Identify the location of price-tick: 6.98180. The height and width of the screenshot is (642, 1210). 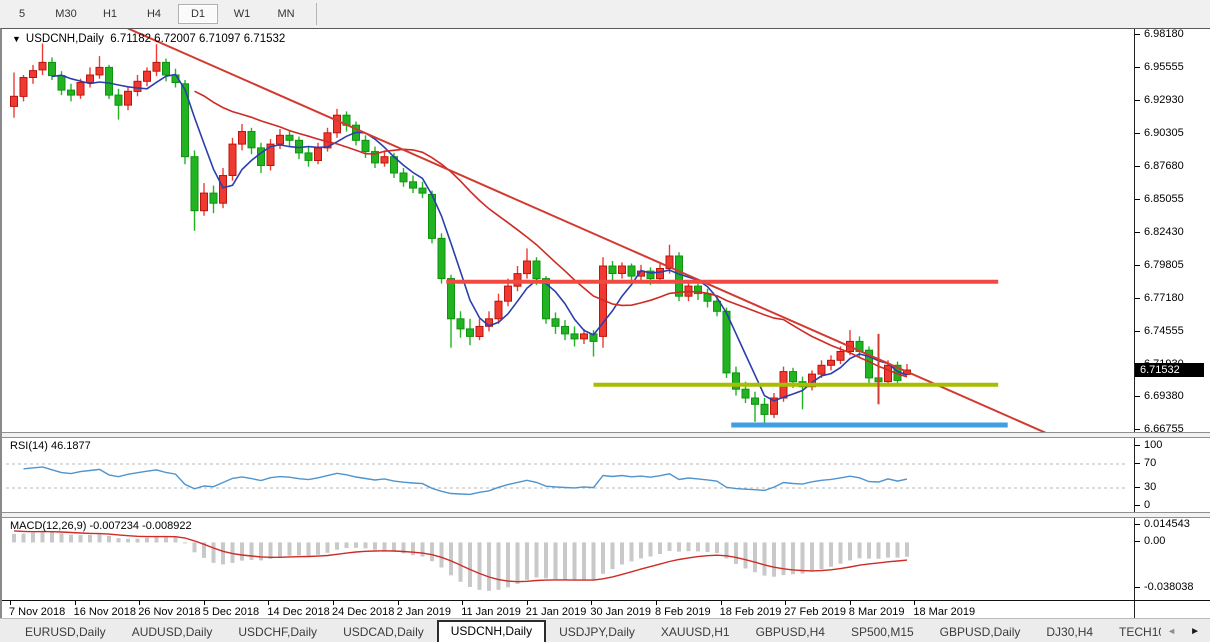
(1159, 34).